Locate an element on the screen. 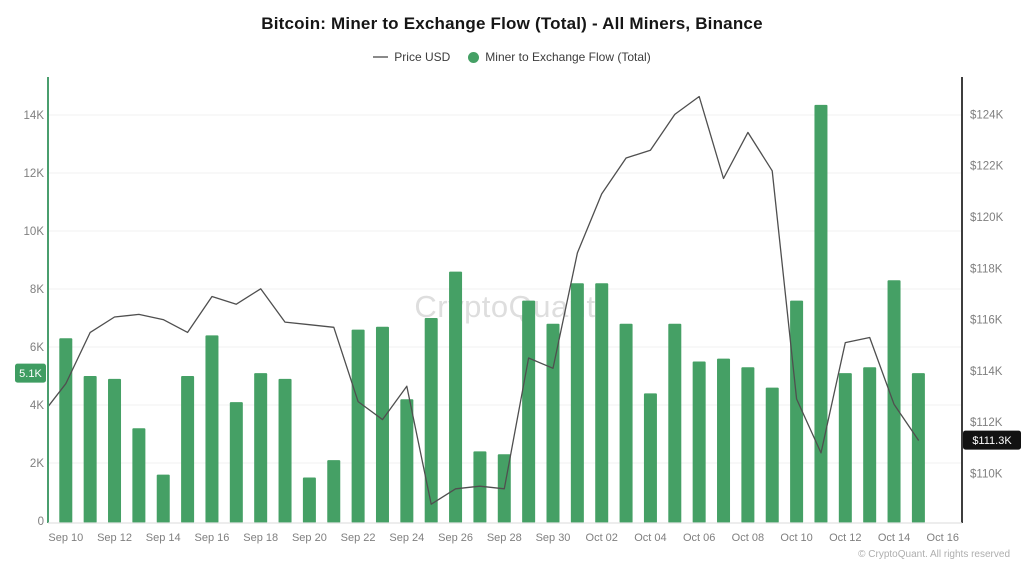 This screenshot has height=574, width=1024. y-axis-label-right: $114K is located at coordinates (986, 372).